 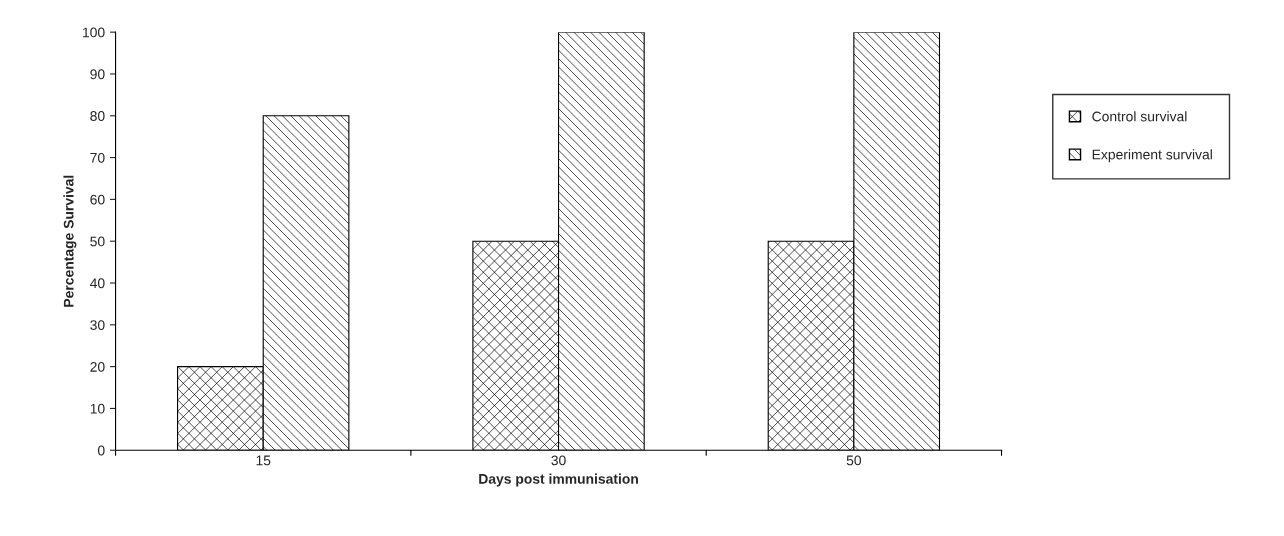 What do you see at coordinates (854, 460) in the screenshot?
I see `x-tick-label: 50` at bounding box center [854, 460].